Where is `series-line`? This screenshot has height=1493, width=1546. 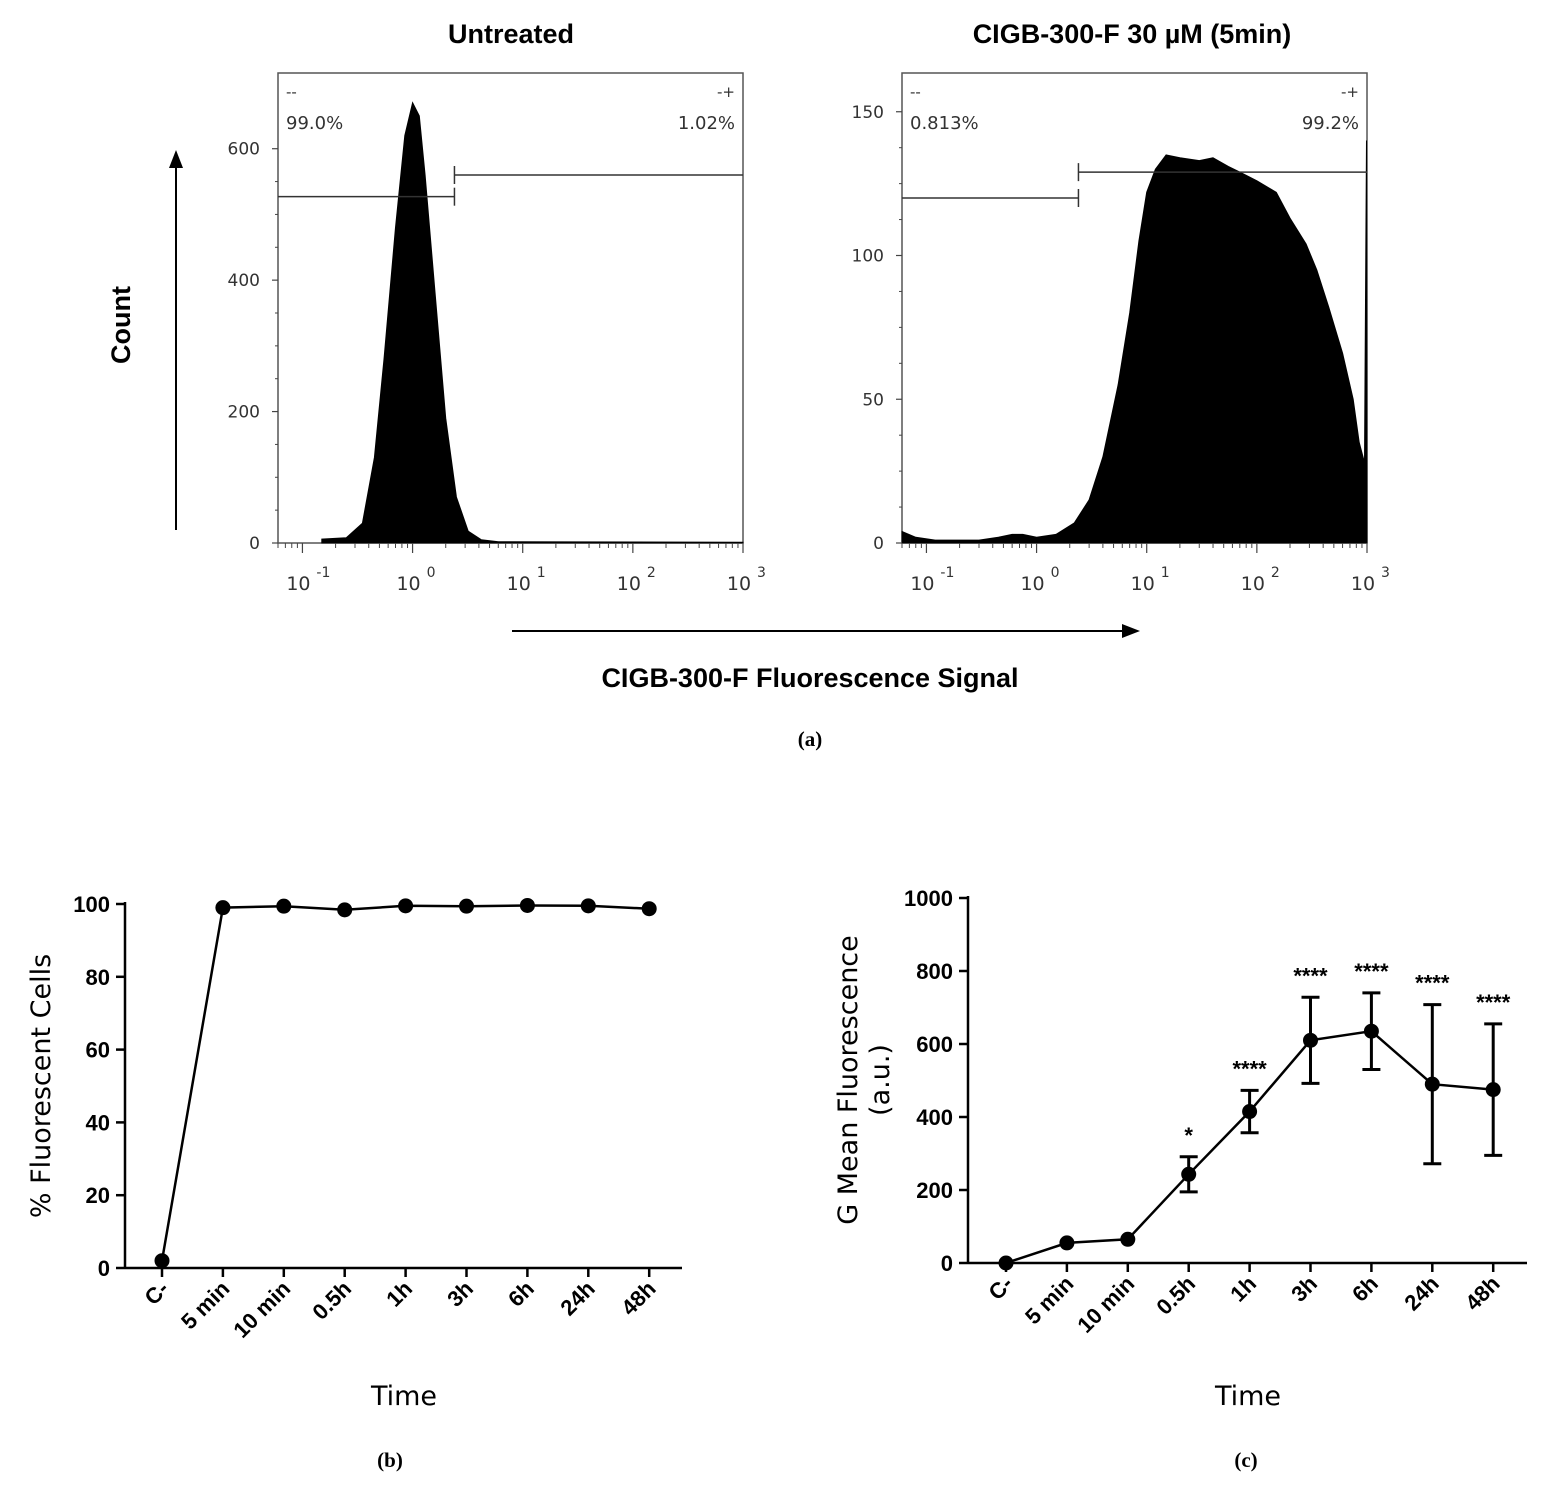 series-line is located at coordinates (405, 1082).